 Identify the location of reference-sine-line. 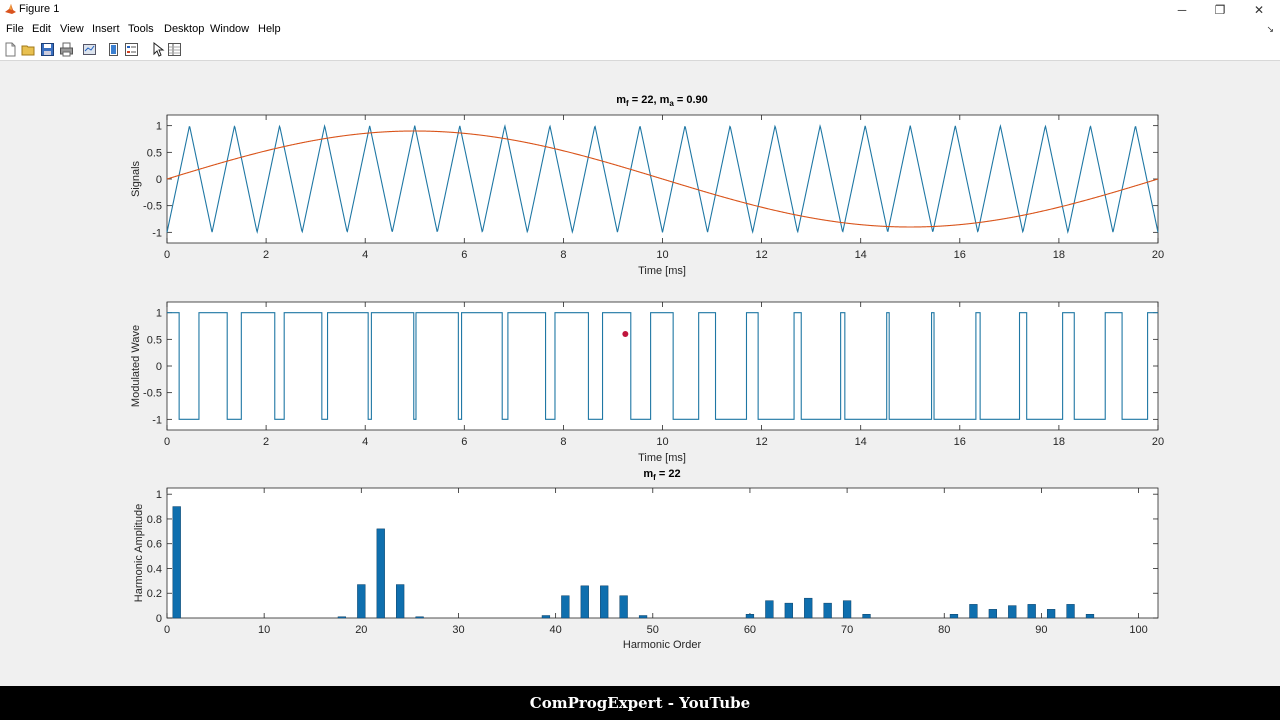
(662, 179).